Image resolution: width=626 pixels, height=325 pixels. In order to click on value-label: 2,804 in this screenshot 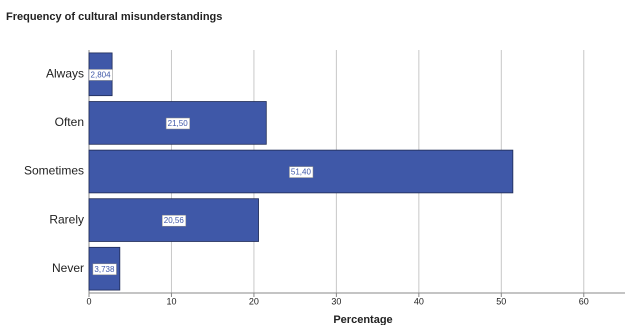, I will do `click(101, 74)`.